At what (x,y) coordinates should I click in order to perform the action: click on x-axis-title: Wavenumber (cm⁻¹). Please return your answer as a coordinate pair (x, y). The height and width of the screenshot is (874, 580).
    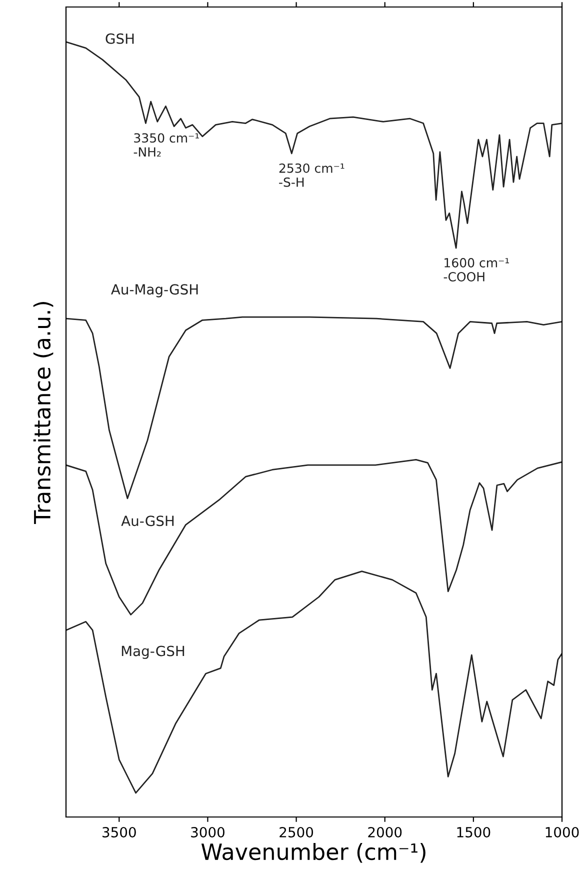
    Looking at the image, I should click on (313, 852).